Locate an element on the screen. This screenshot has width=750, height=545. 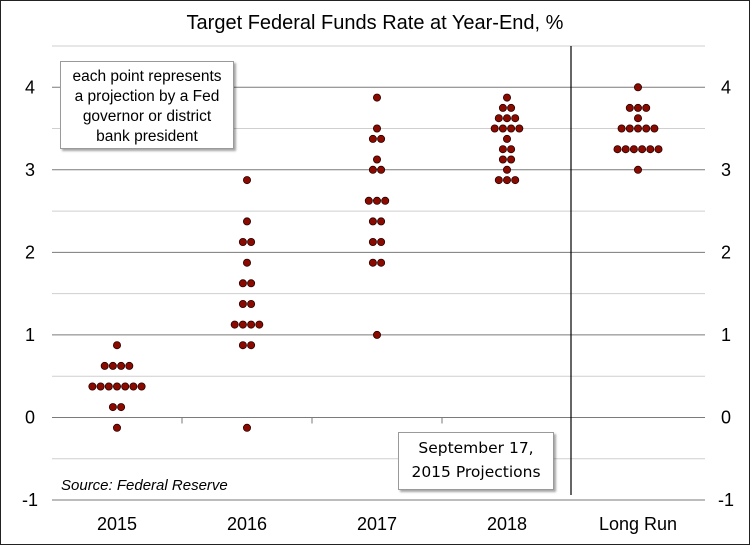
y-axis-right-labels: -1 0 1 2 3 4 is located at coordinates (726, 293).